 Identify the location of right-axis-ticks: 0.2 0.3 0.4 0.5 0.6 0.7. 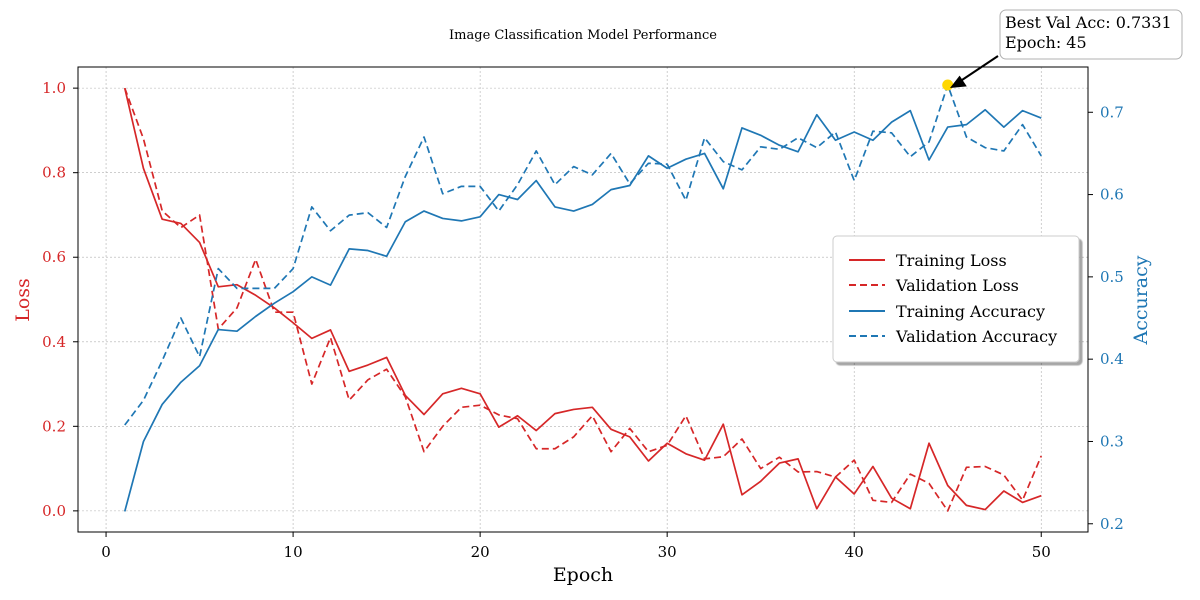
(1106, 318).